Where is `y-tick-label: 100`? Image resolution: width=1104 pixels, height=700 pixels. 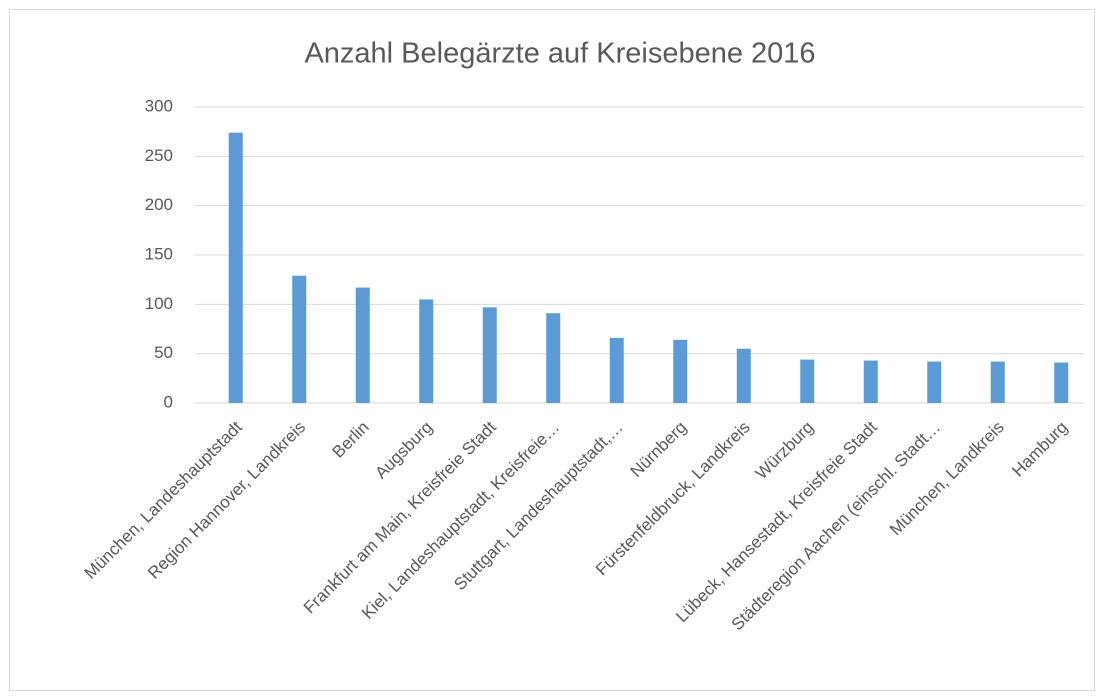
y-tick-label: 100 is located at coordinates (159, 303).